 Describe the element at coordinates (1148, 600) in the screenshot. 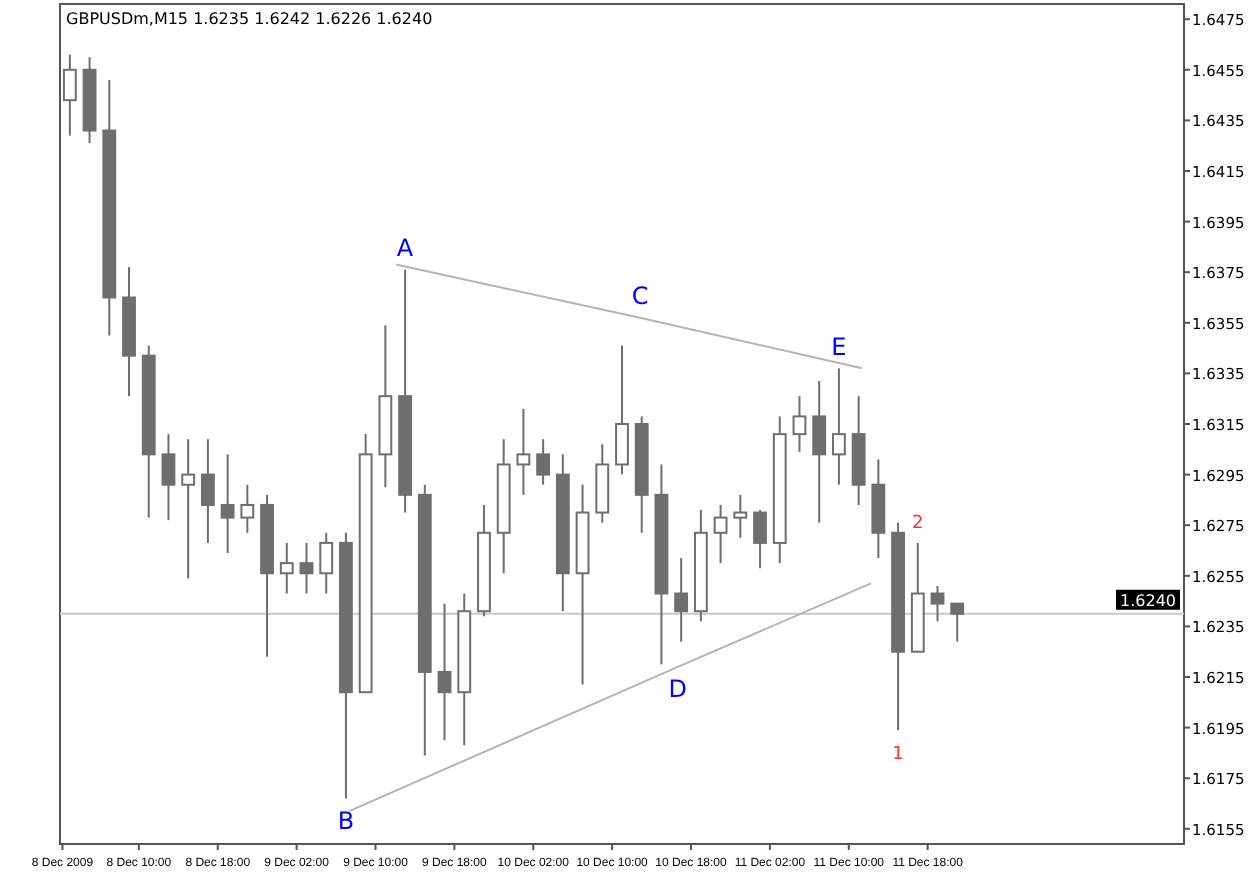

I see `ref-line-label: 1.6240` at that location.